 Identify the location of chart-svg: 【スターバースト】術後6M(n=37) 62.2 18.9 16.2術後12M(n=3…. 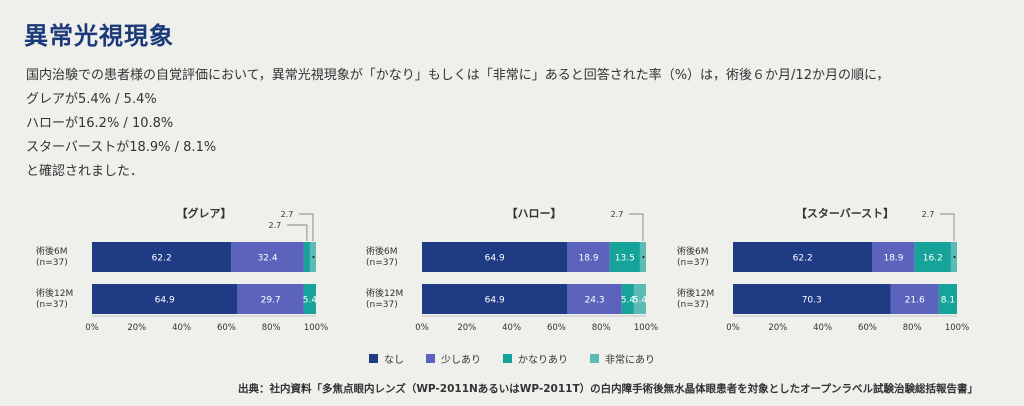
(823, 270).